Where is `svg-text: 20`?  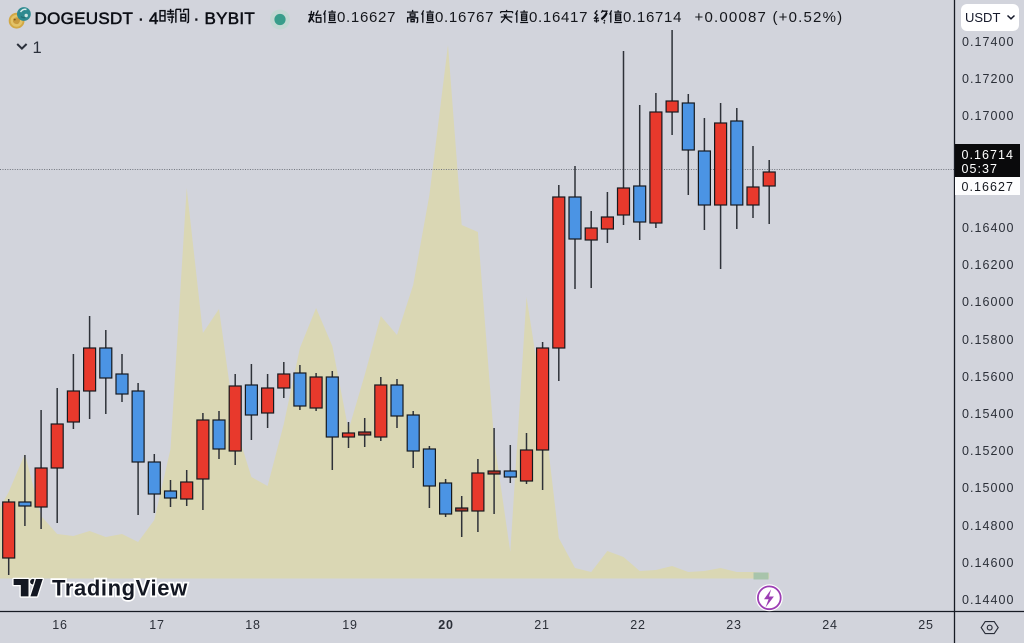
svg-text: 20 is located at coordinates (446, 625).